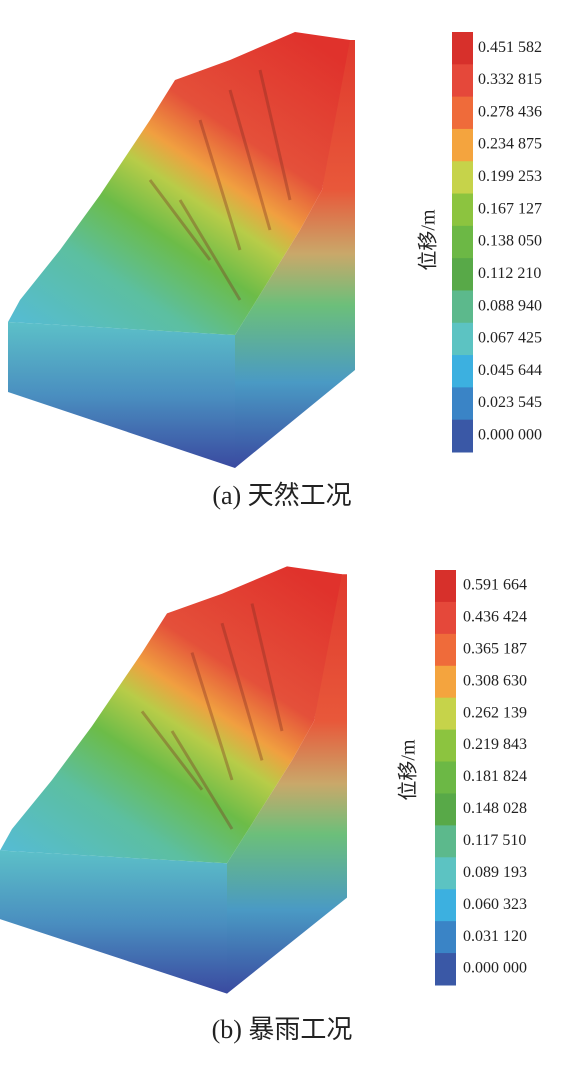 The width and height of the screenshot is (564, 1074). What do you see at coordinates (495, 776) in the screenshot?
I see `legend-label: 0.181 824` at bounding box center [495, 776].